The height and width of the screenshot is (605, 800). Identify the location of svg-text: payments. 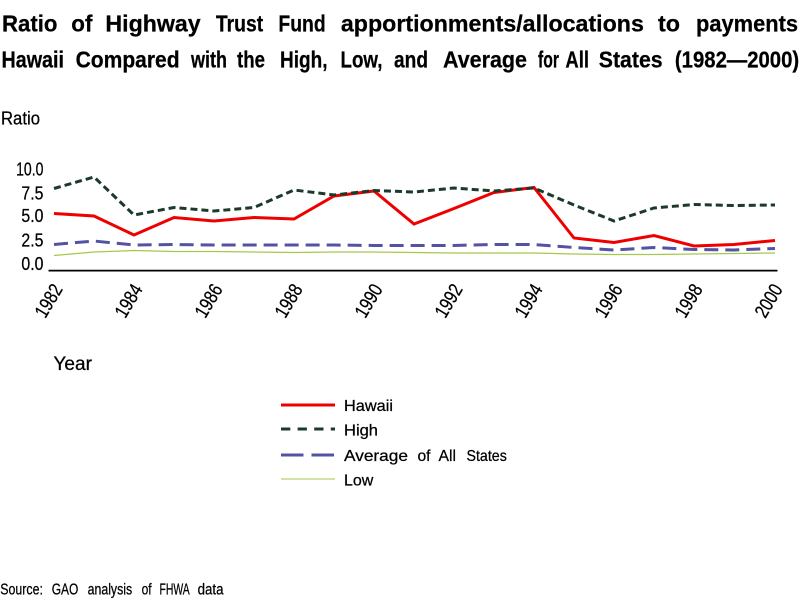
(747, 24).